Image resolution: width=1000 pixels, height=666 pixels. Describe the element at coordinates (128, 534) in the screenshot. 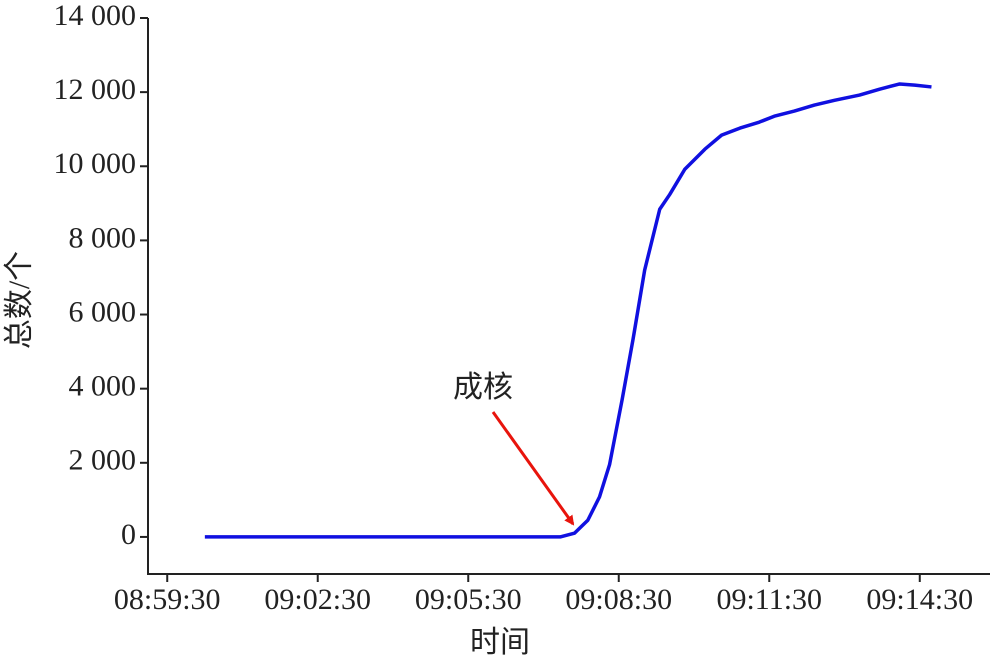

I see `y-tick-label: 0` at that location.